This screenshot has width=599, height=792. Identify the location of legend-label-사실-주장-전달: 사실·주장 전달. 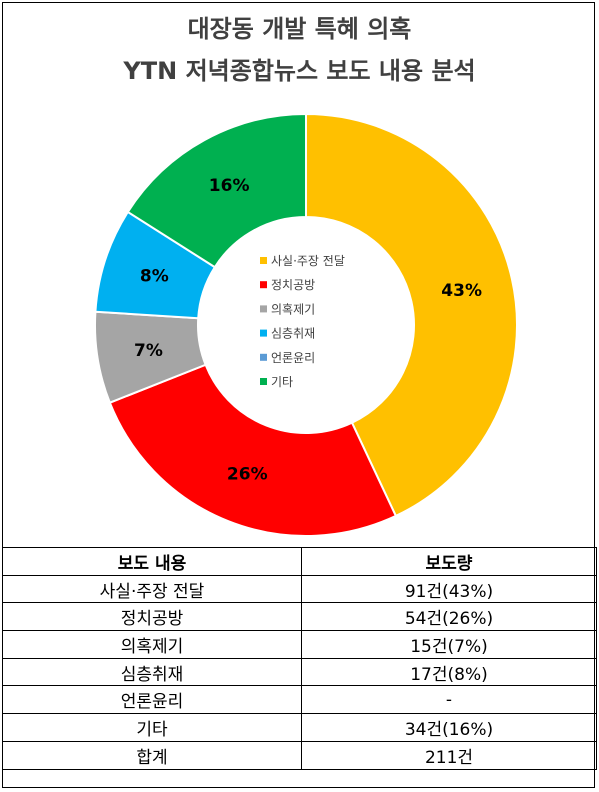
(308, 261).